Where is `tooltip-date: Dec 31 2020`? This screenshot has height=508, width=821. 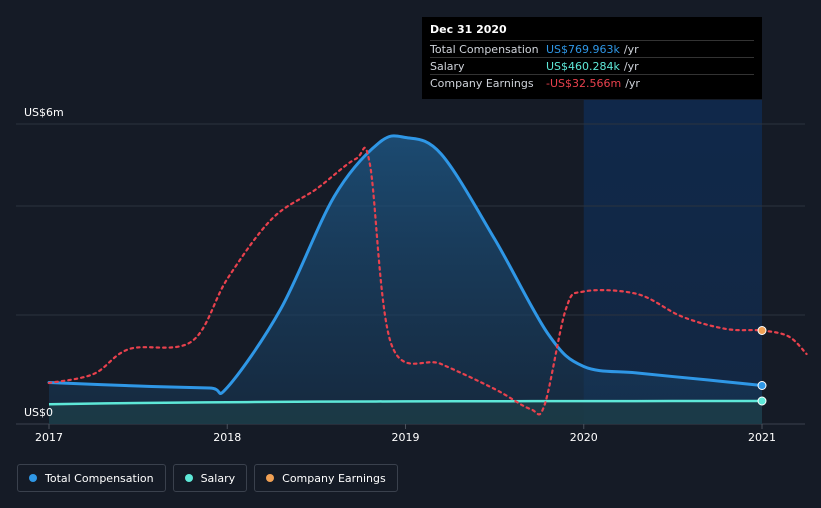
tooltip-date: Dec 31 2020 is located at coordinates (468, 29).